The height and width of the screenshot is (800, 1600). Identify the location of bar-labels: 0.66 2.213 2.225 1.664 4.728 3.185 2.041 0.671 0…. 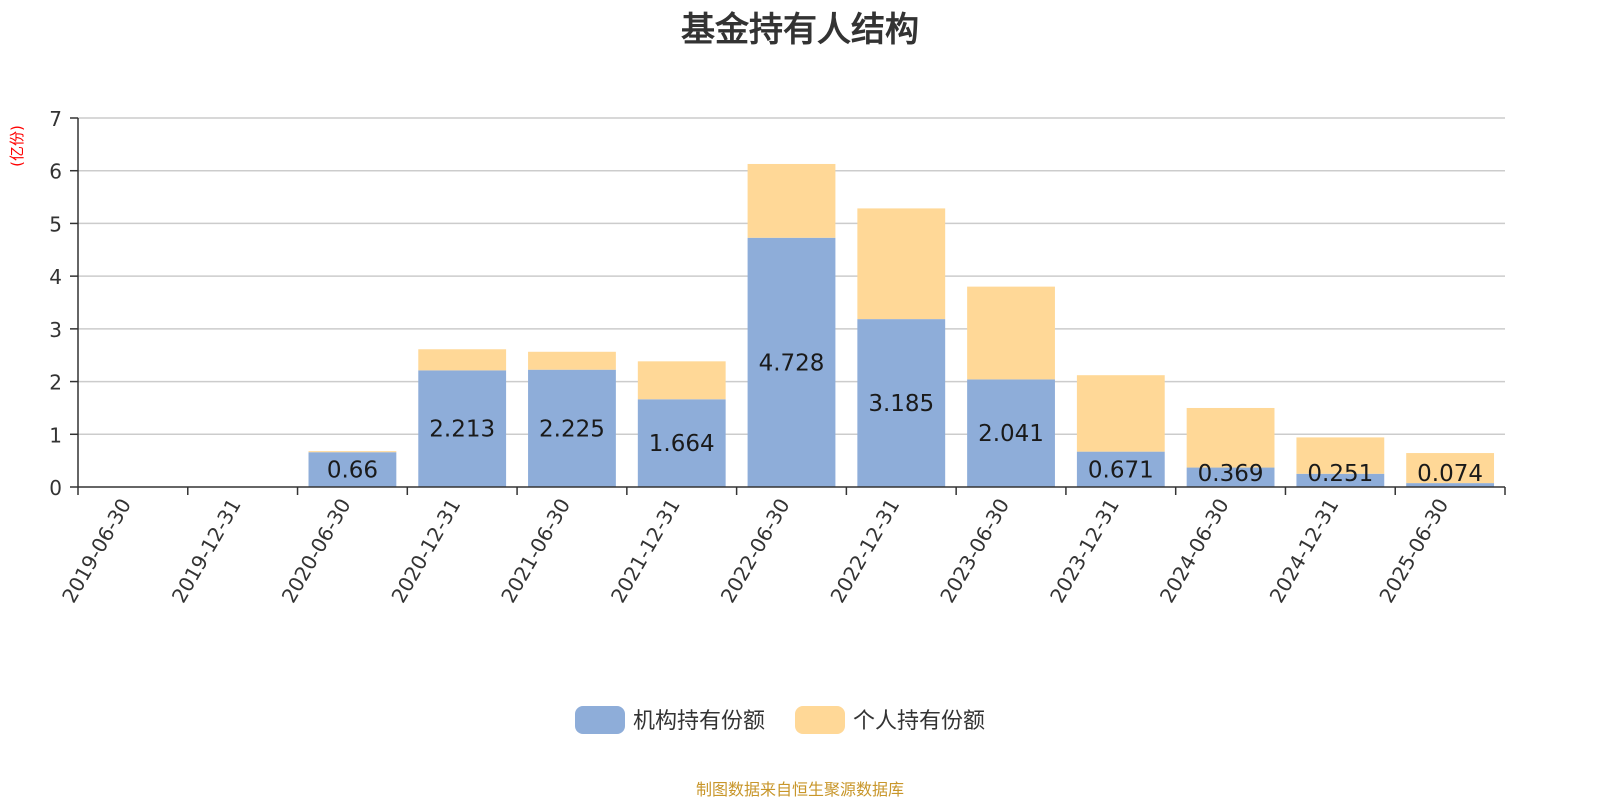
(905, 418).